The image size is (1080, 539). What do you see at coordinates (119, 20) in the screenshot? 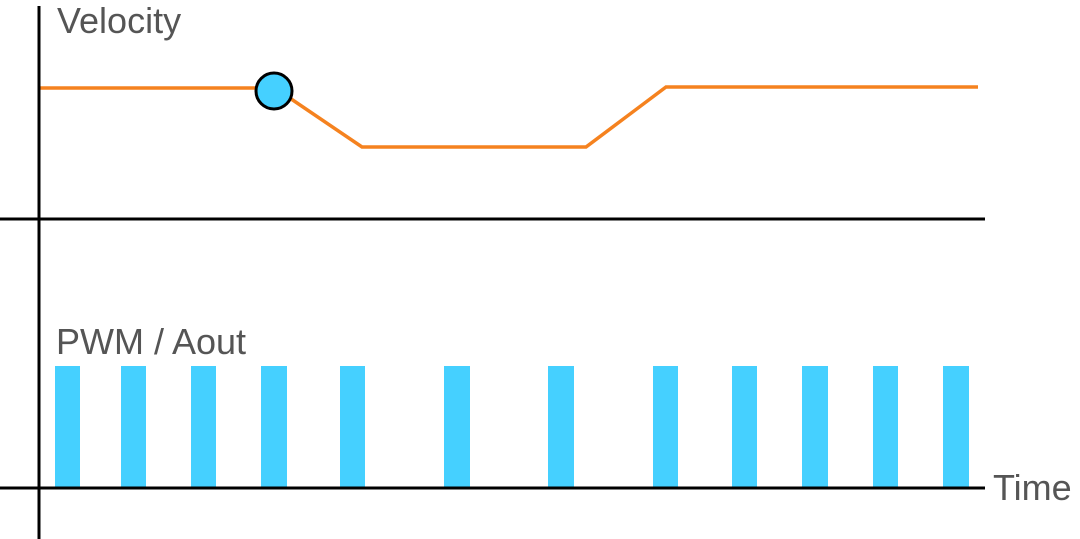
I see `velocity-label: Velocity` at bounding box center [119, 20].